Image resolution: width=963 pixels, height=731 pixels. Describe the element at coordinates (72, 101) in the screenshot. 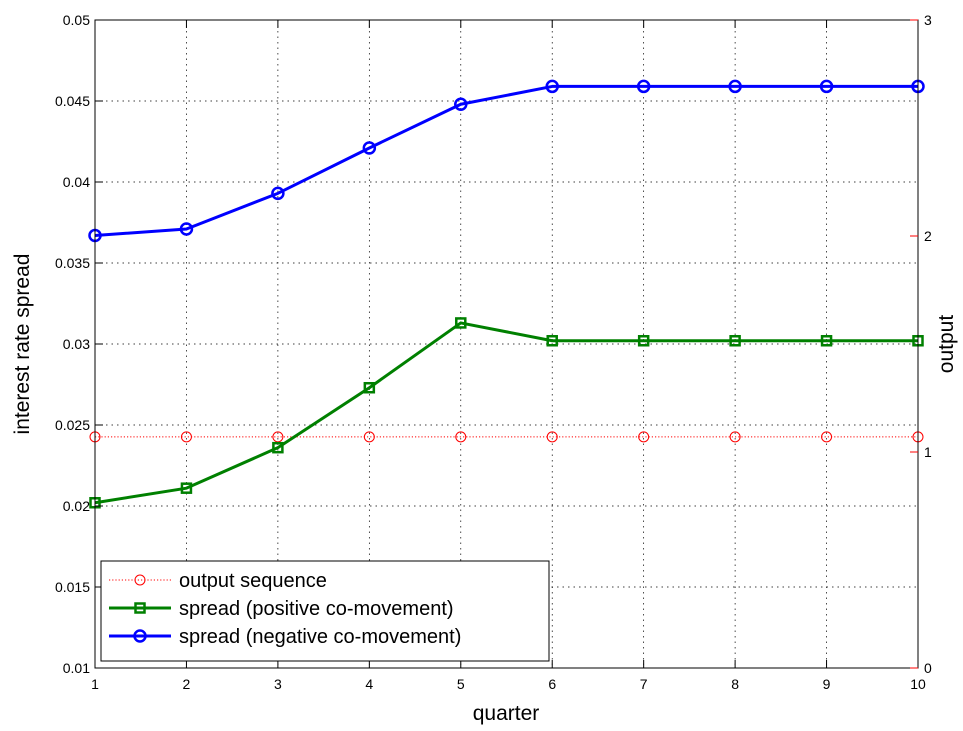

I see `y-tick-label: 0.045` at that location.